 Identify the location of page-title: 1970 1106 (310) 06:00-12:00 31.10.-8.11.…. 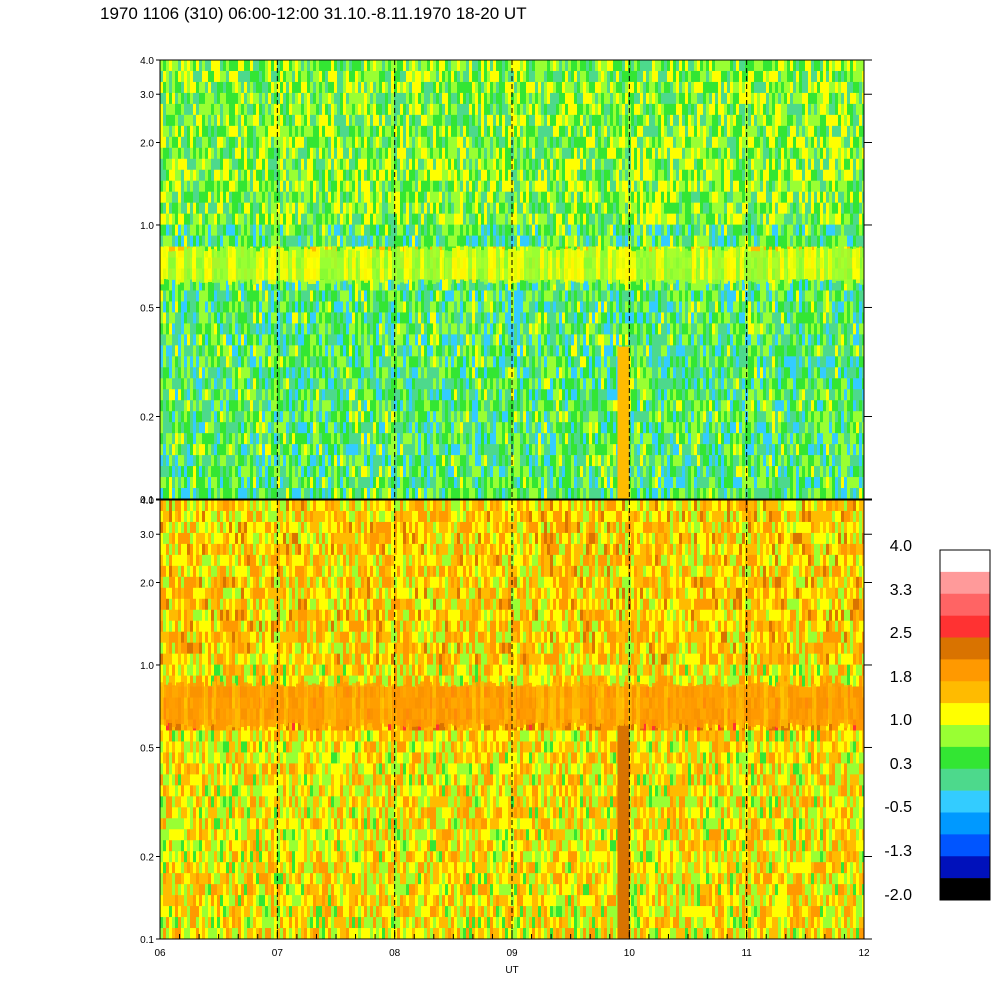
(313, 13).